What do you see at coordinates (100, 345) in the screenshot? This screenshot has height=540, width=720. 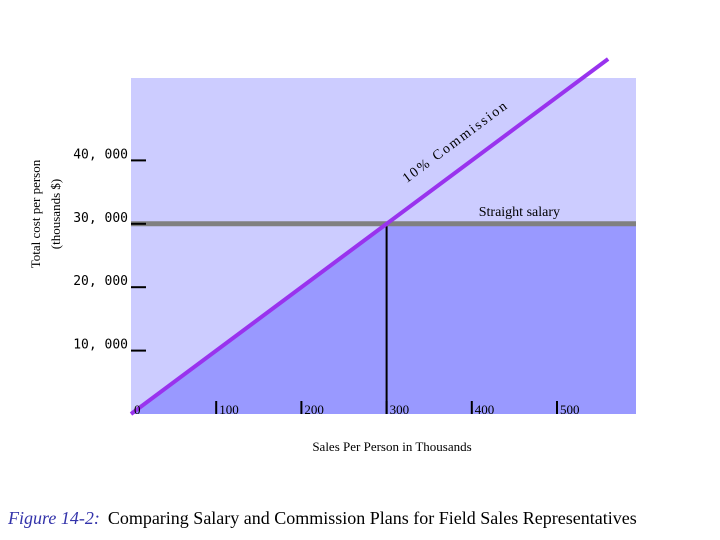 I see `y-tick-label: 10, 000` at bounding box center [100, 345].